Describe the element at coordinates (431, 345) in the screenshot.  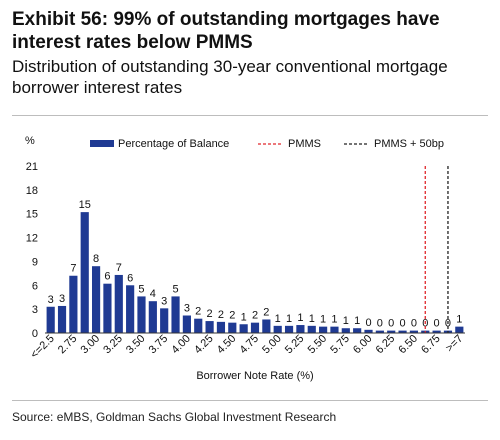
I see `x-tick-label: 6.75` at that location.